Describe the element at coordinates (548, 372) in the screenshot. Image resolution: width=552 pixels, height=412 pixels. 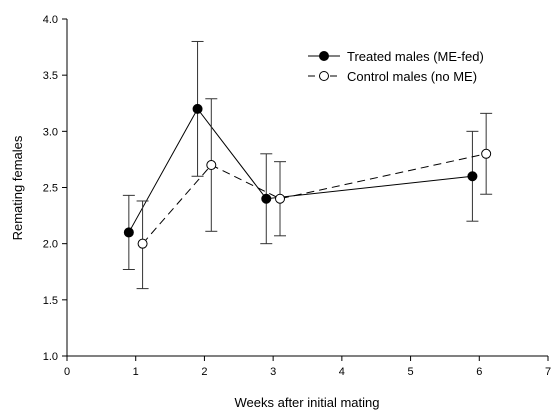
I see `x-tick-label: 7` at that location.